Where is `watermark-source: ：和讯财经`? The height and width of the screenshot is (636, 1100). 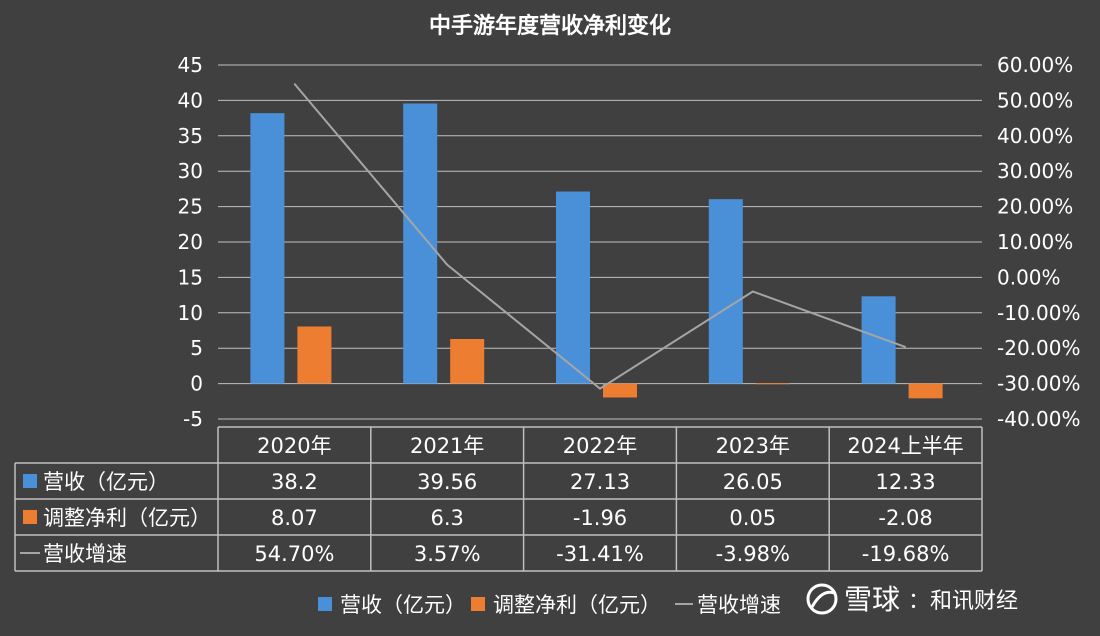
watermark-source: ：和讯财经 is located at coordinates (963, 601).